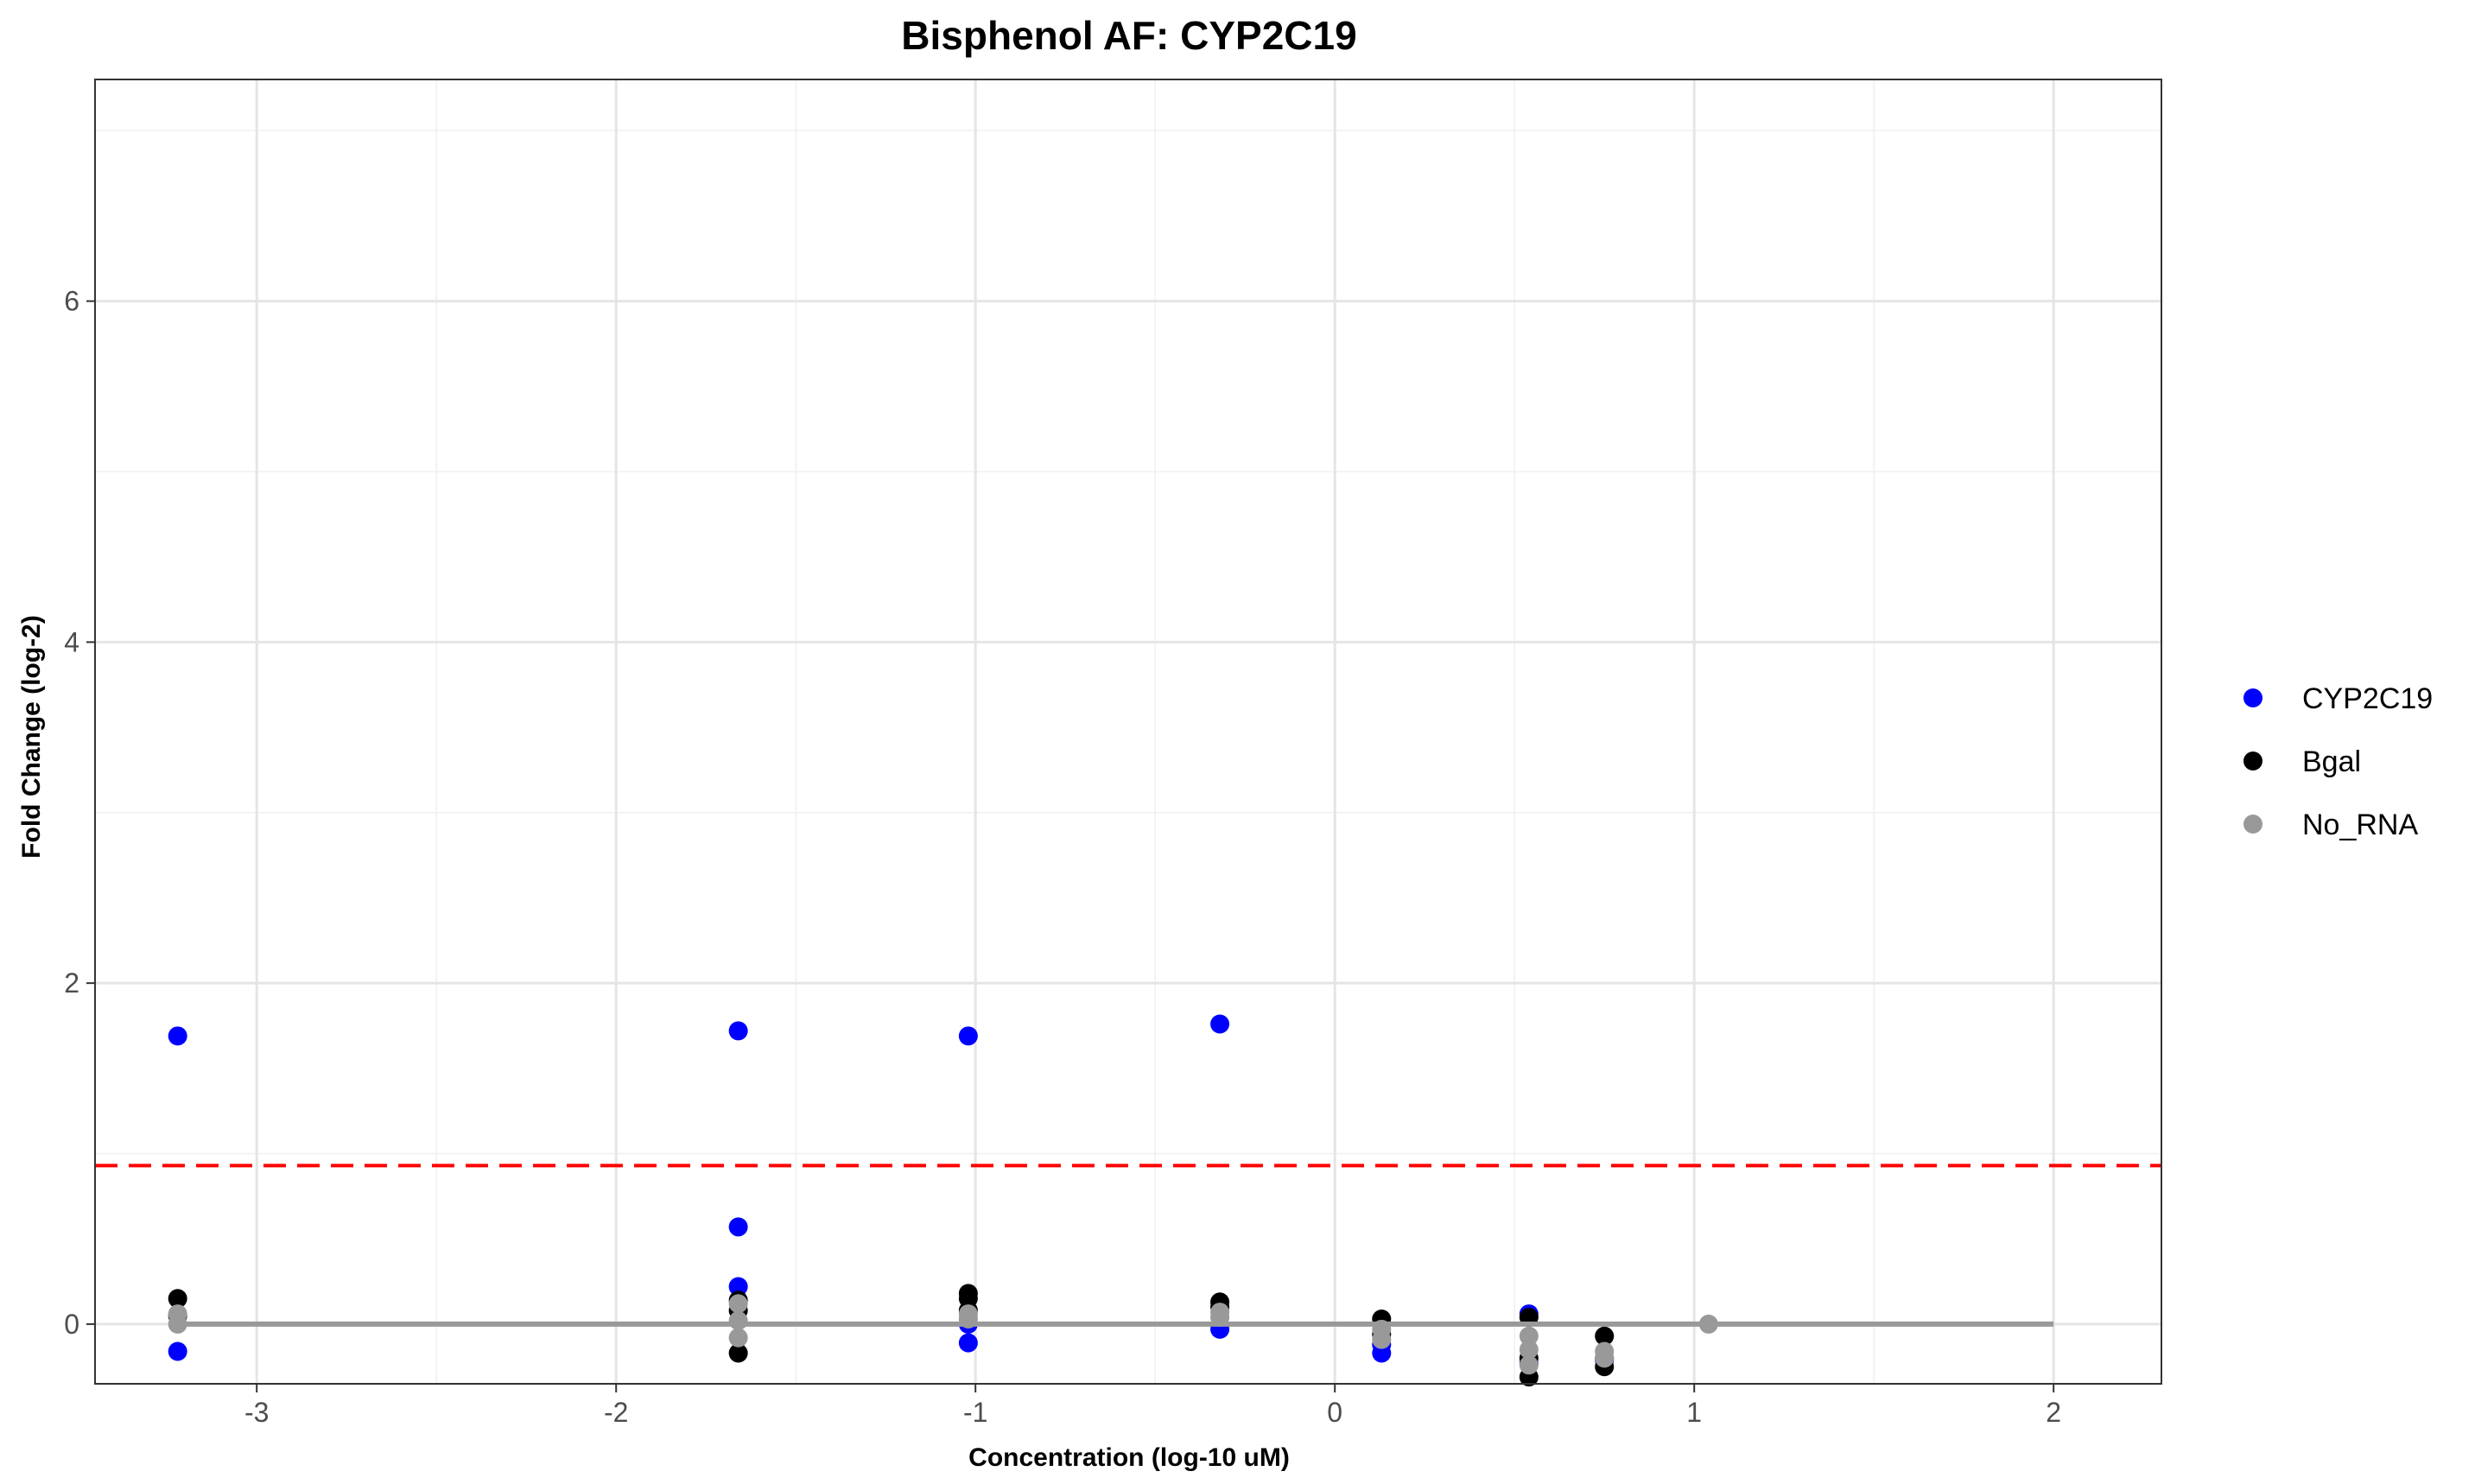  I want to click on x-tick-label: -3, so click(256, 1412).